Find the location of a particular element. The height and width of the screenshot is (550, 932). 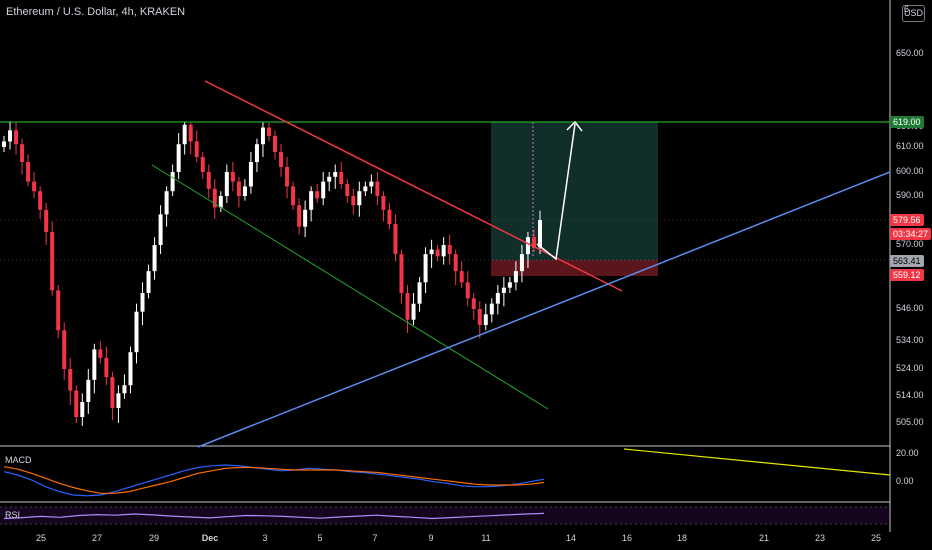

symbol-title: Ethereum / U.S. Dollar, 4h, KRAKEN is located at coordinates (96, 12).